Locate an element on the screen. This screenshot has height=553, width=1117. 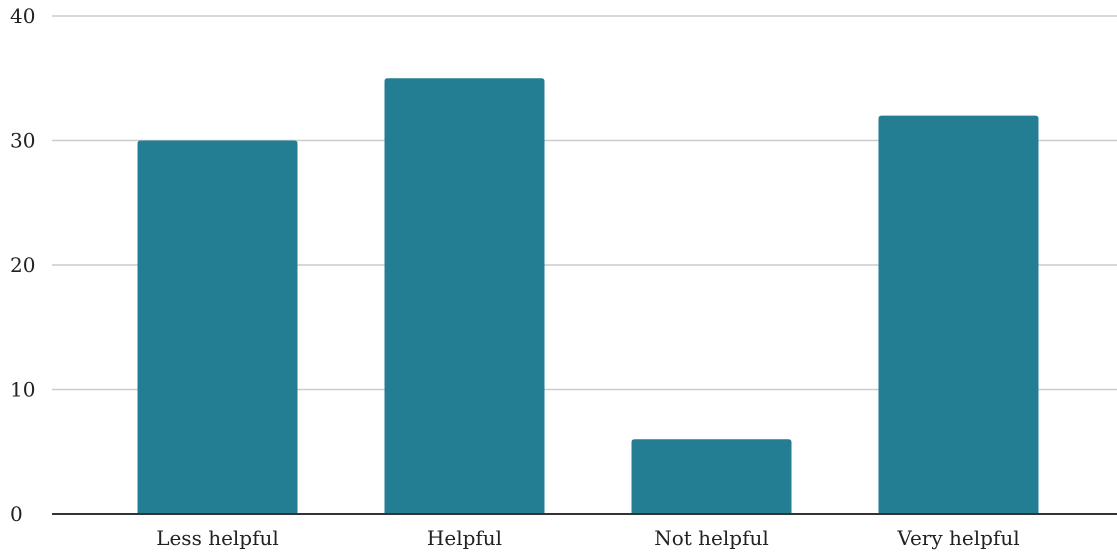
bar-not-helpful is located at coordinates (711, 476).